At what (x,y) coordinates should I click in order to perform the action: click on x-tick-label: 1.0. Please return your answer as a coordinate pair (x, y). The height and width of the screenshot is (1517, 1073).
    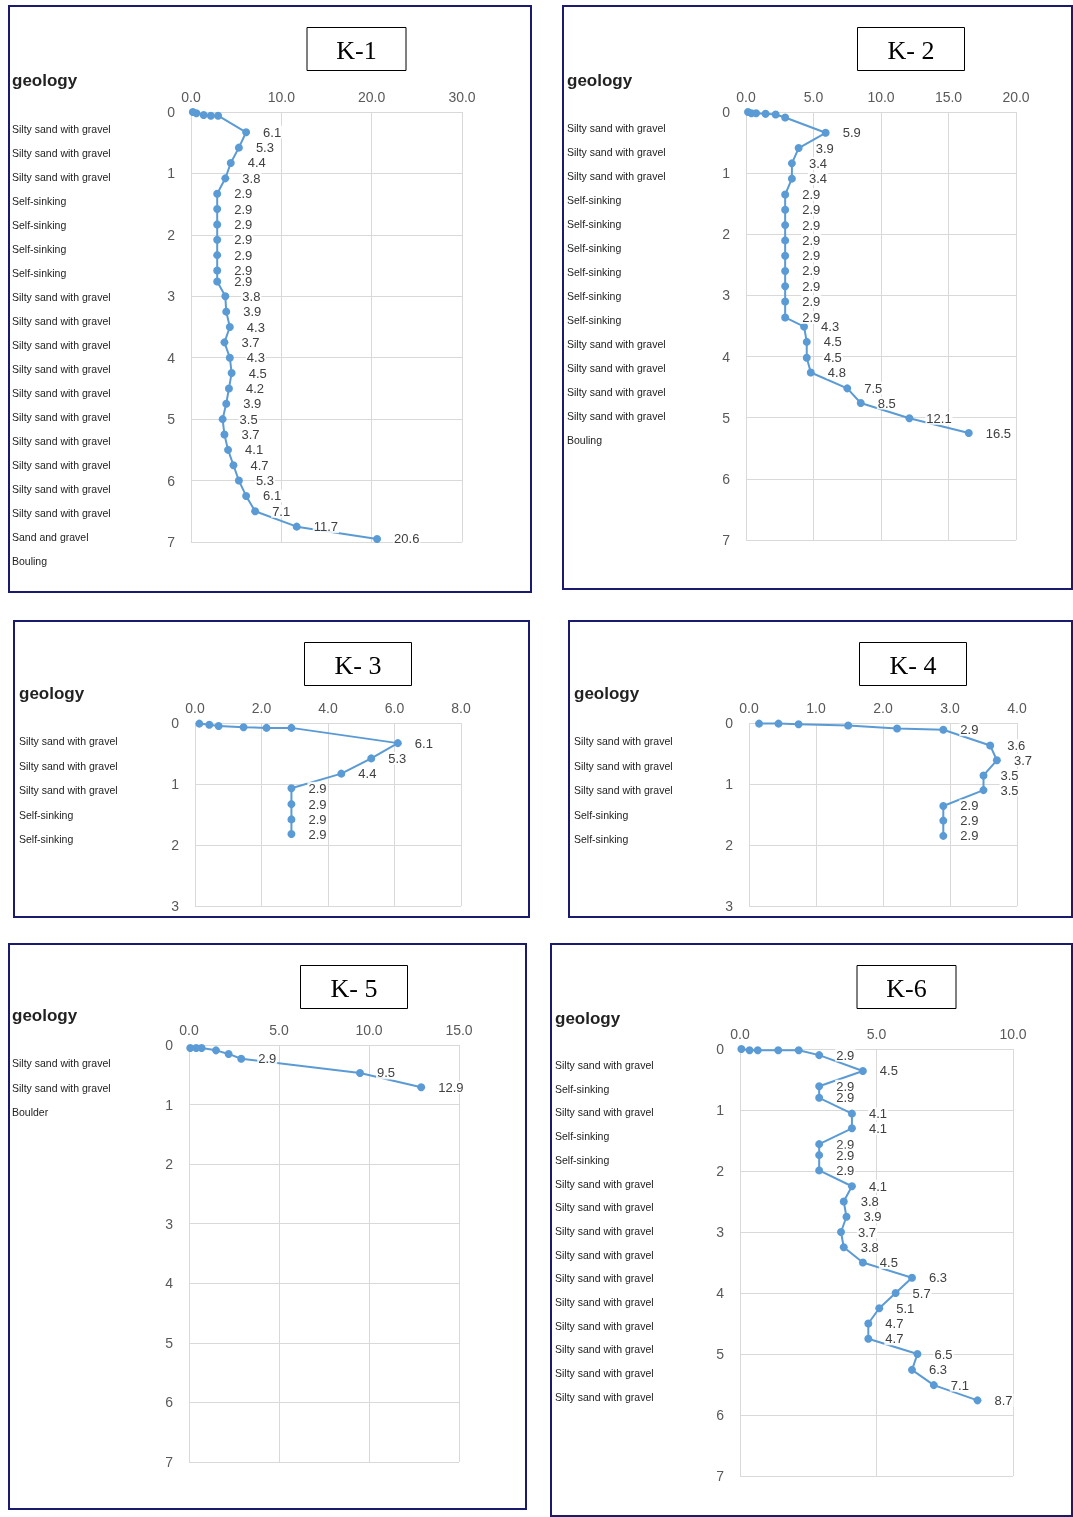
    Looking at the image, I should click on (816, 708).